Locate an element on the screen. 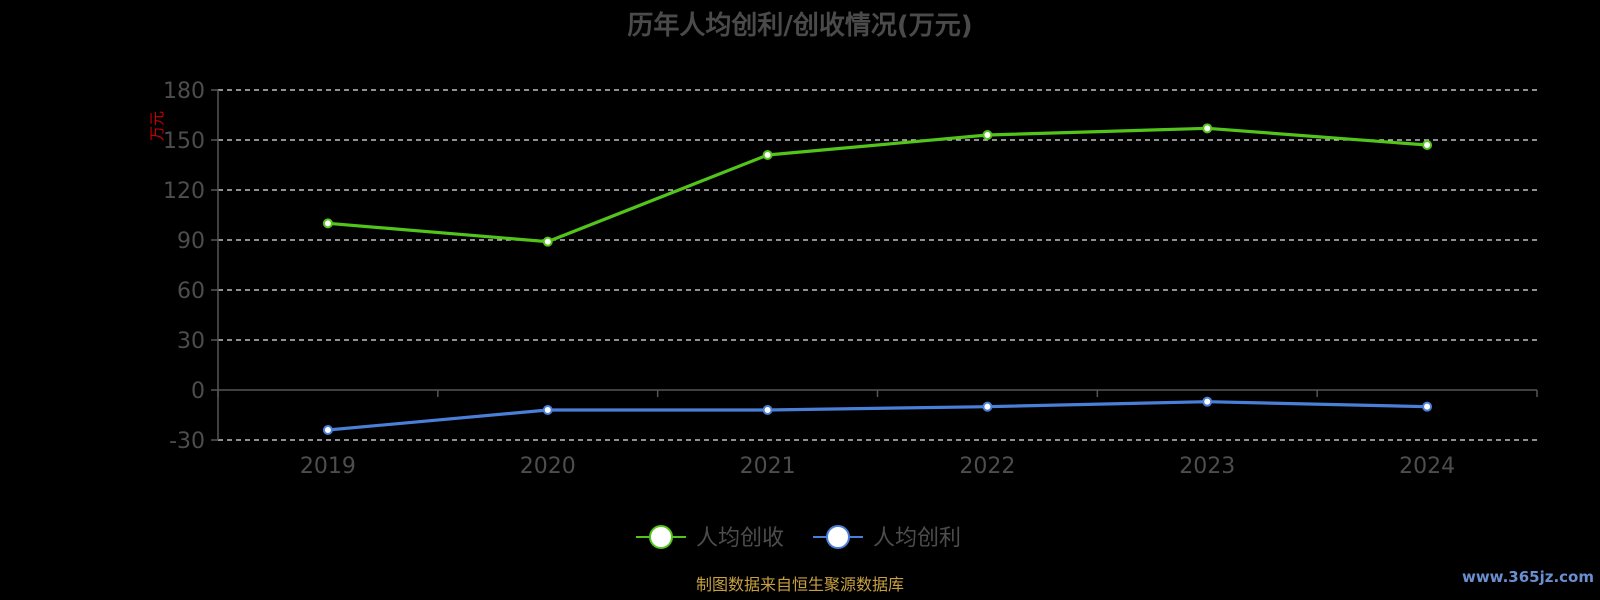 This screenshot has height=600, width=1600. y-axis-unit: 万元 is located at coordinates (157, 126).